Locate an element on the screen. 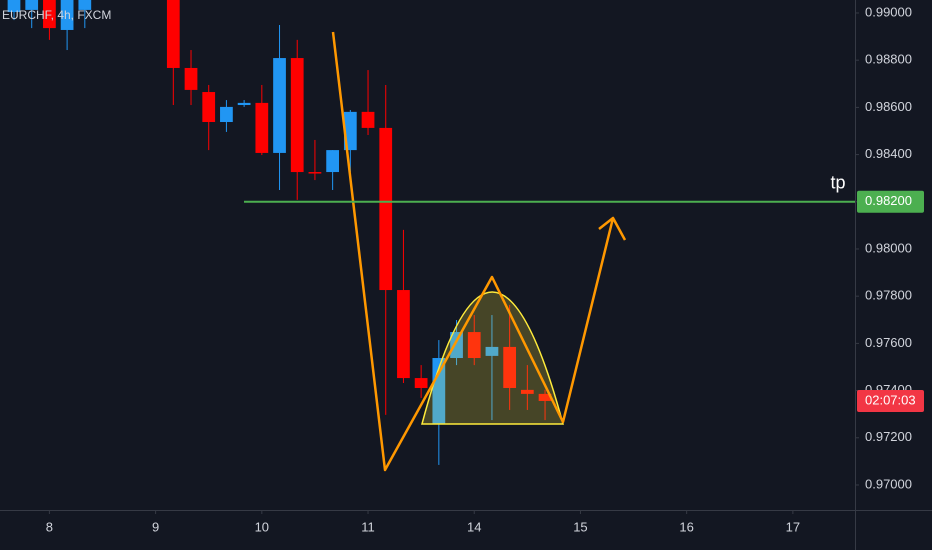 This screenshot has width=932, height=550. x-tick-label: 14 is located at coordinates (474, 526).